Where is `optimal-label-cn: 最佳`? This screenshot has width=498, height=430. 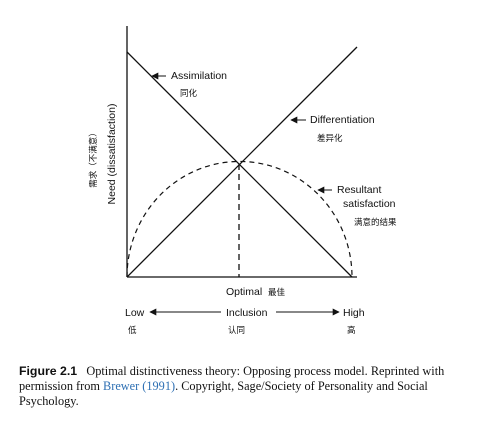 optimal-label-cn: 最佳 is located at coordinates (277, 292).